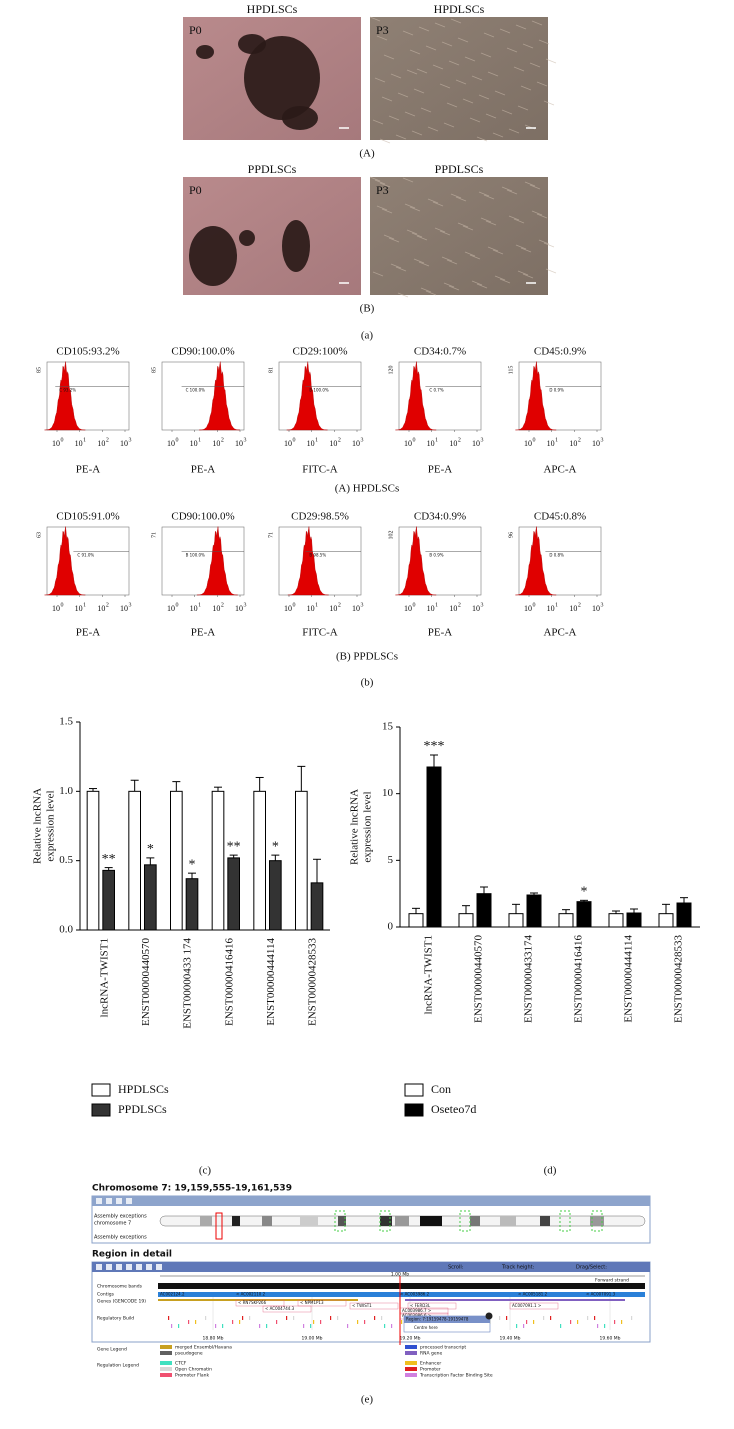  Describe the element at coordinates (120, 1238) in the screenshot. I see `overview-link: Assembly exceptions` at that location.